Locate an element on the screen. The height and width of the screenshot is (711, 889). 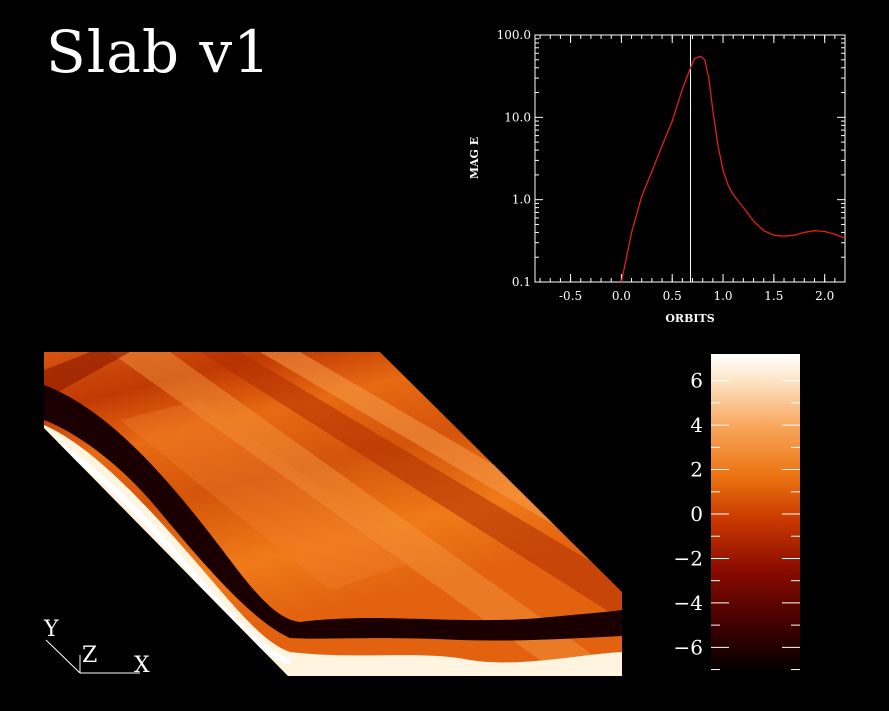
axis-y-label: Y is located at coordinates (51, 629).